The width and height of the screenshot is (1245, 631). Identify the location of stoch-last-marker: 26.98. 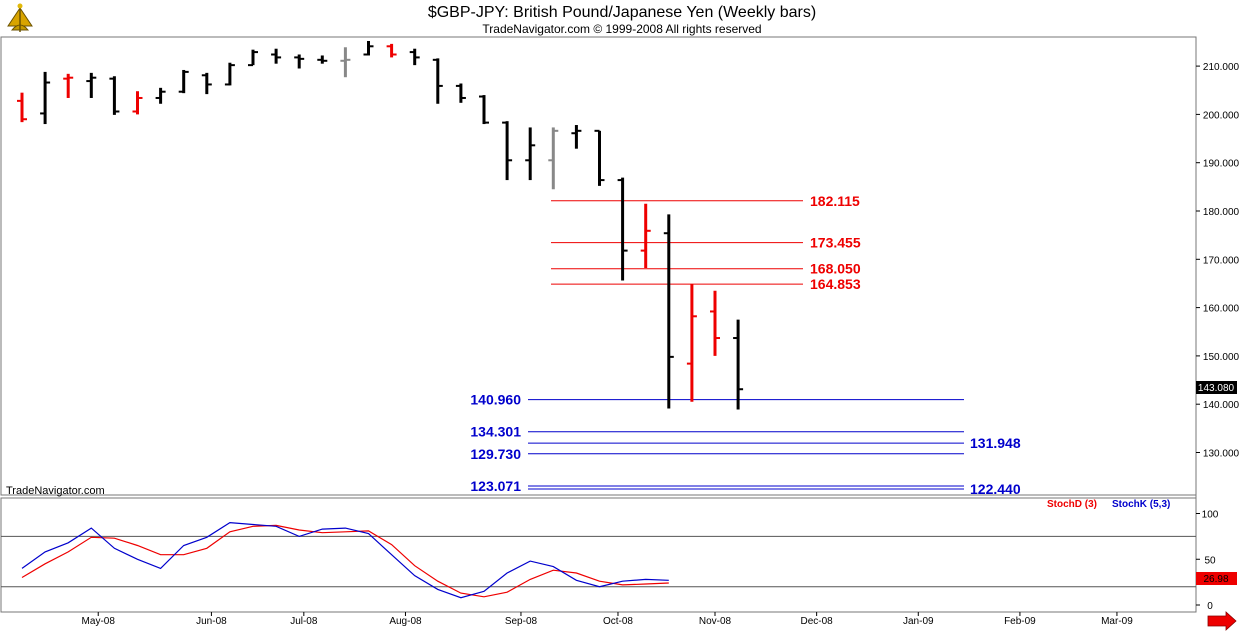
(1216, 578).